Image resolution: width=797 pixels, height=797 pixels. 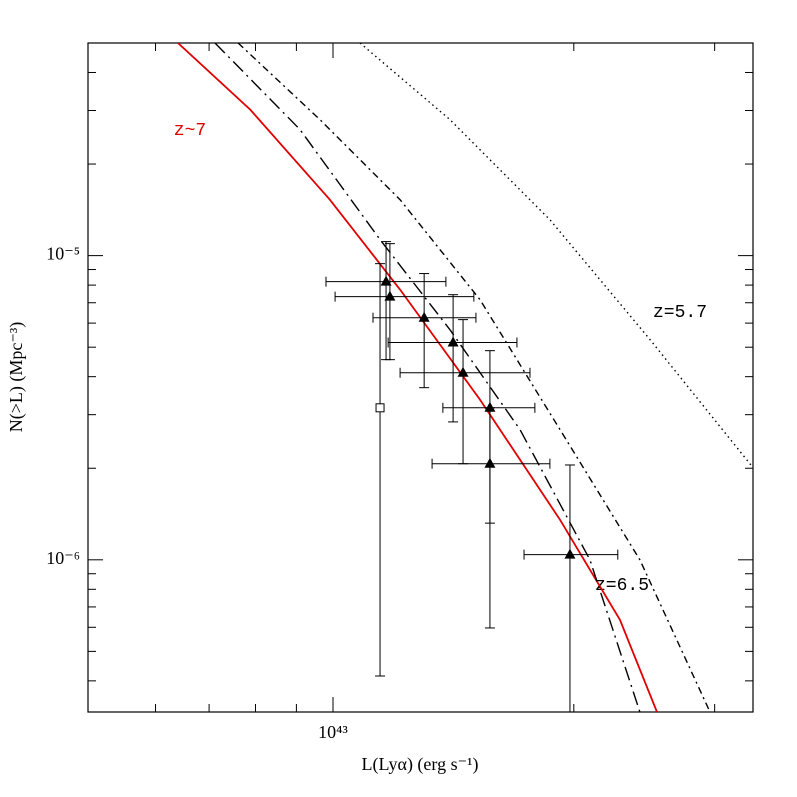 What do you see at coordinates (380, 408) in the screenshot?
I see `square-point` at bounding box center [380, 408].